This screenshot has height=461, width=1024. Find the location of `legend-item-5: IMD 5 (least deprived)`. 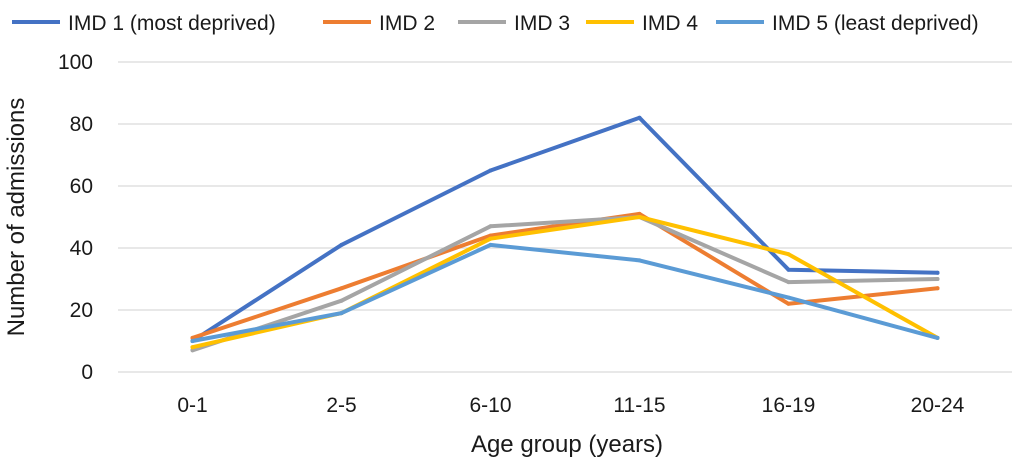

legend-item-5: IMD 5 (least deprived) is located at coordinates (847, 23).